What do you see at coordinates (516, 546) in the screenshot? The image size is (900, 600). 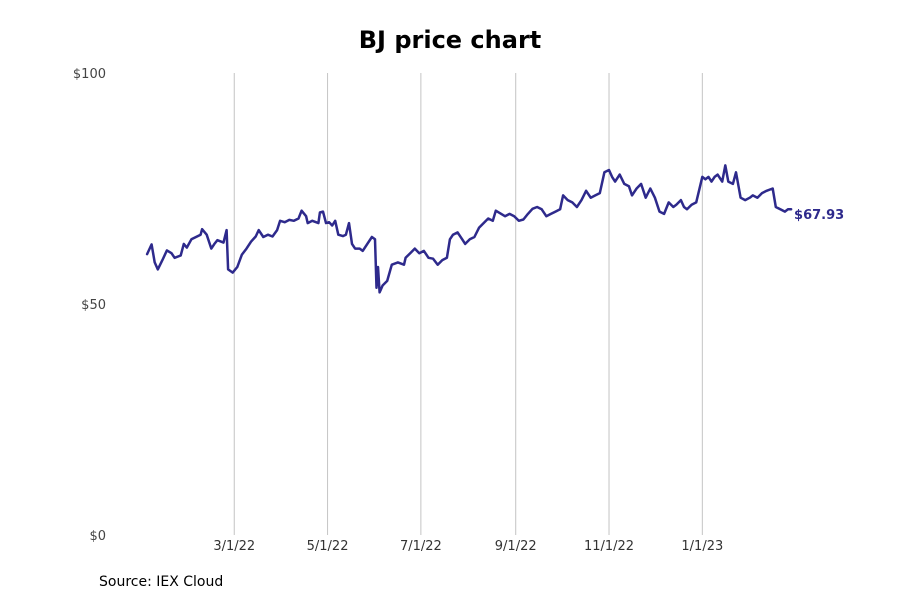 I see `x-tick-label: 9/1/22` at bounding box center [516, 546].